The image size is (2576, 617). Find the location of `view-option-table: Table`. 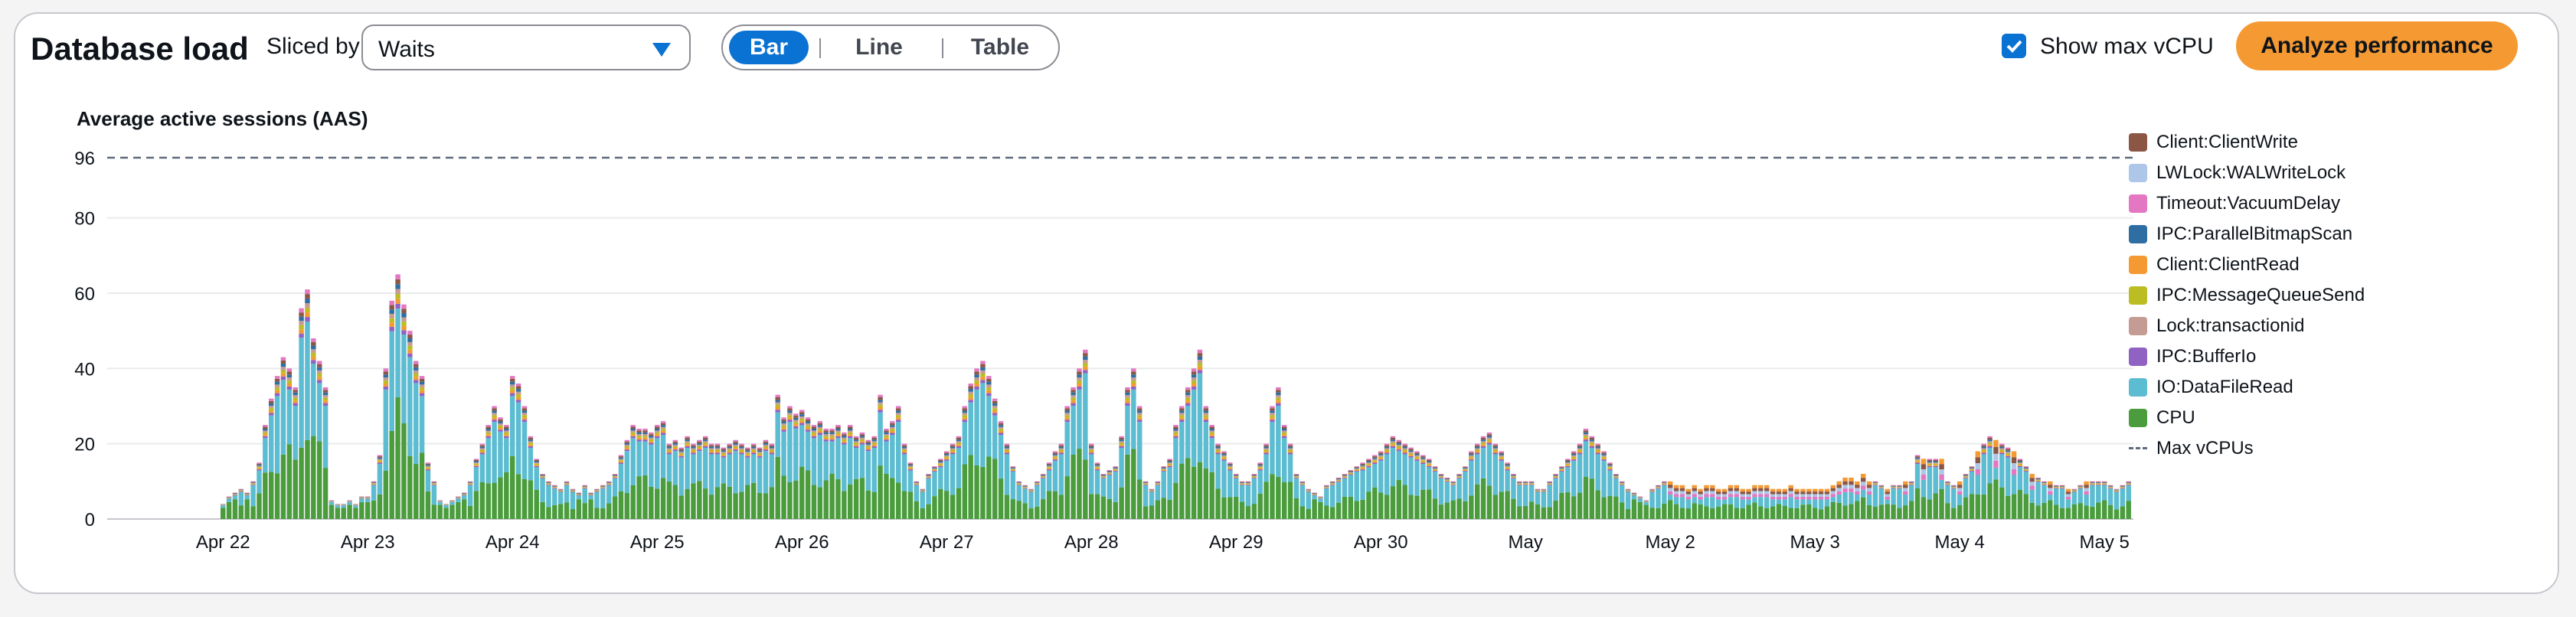

view-option-table: Table is located at coordinates (1000, 47).